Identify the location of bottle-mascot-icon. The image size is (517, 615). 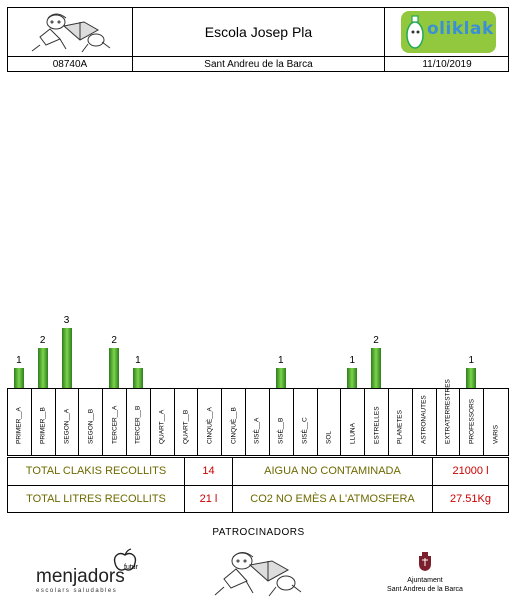
(415, 32).